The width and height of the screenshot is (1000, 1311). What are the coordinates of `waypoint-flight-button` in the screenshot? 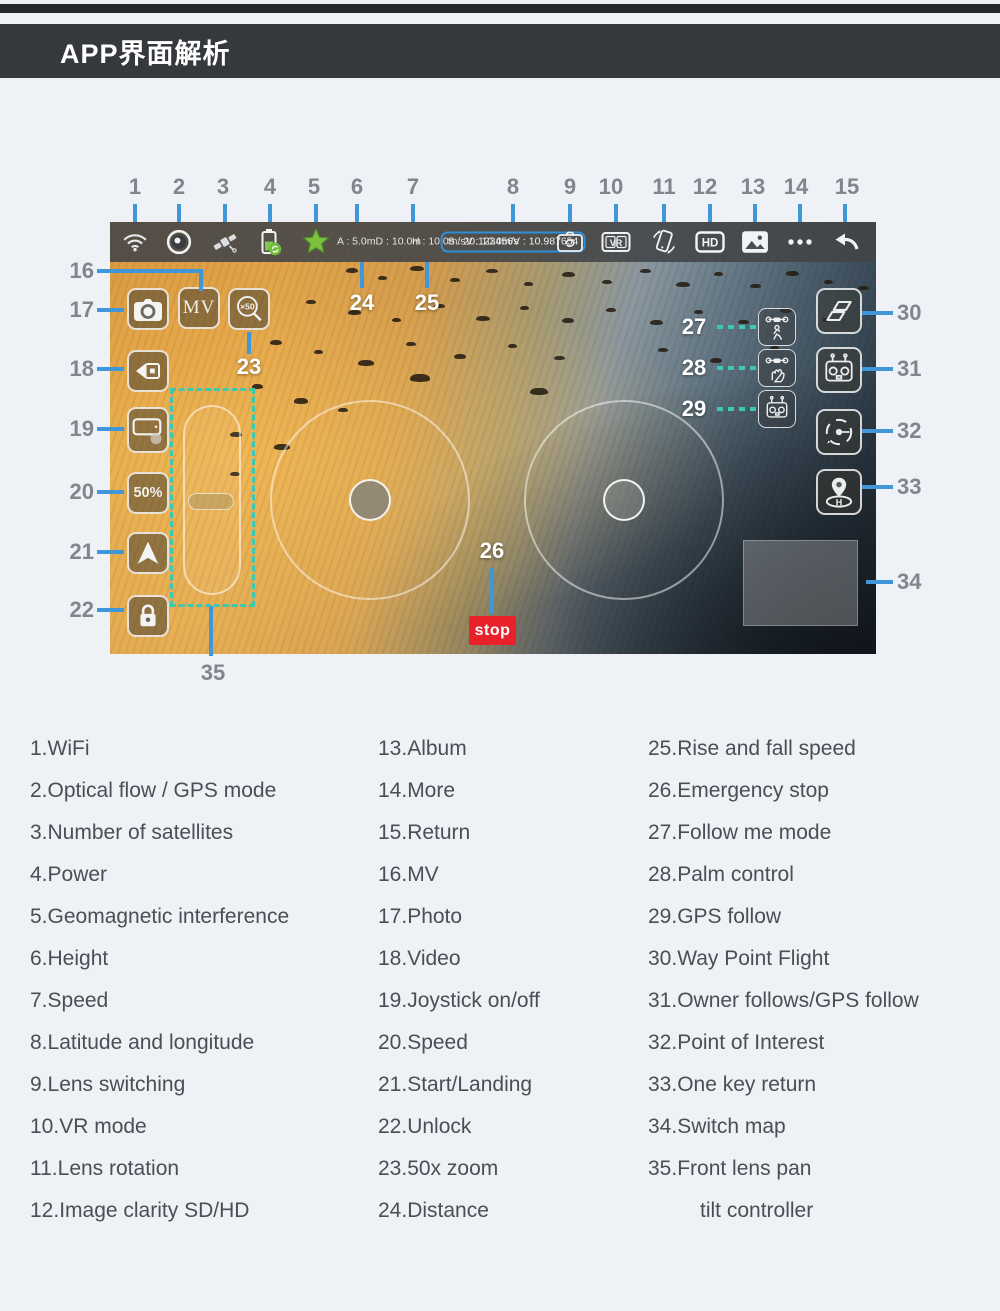 It's located at (839, 311).